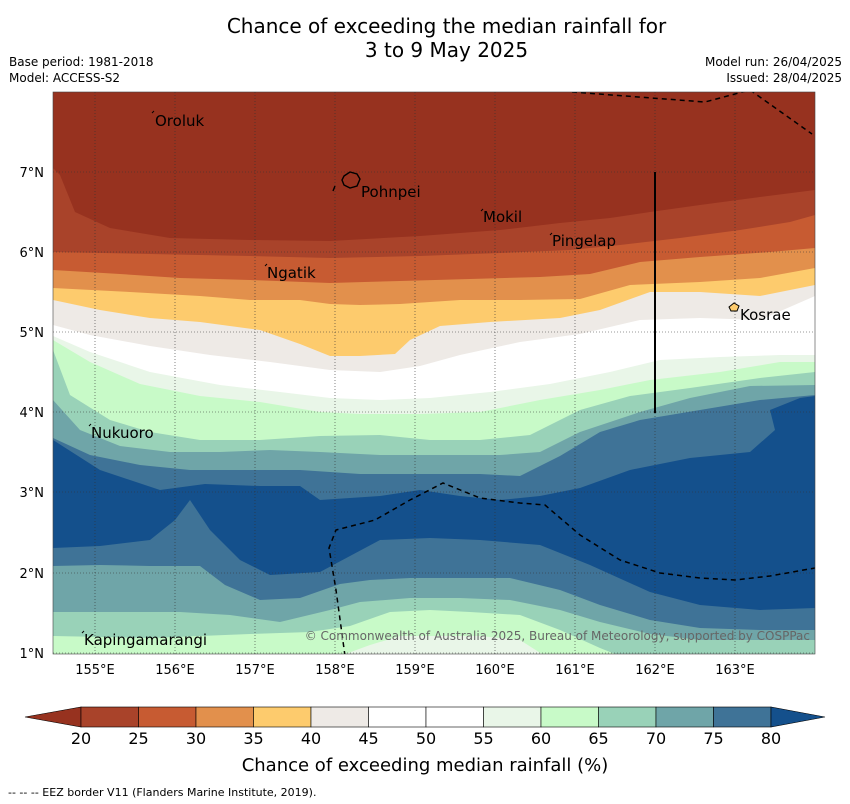  Describe the element at coordinates (426, 738) in the screenshot. I see `colorbar-tick-label: 50` at that location.